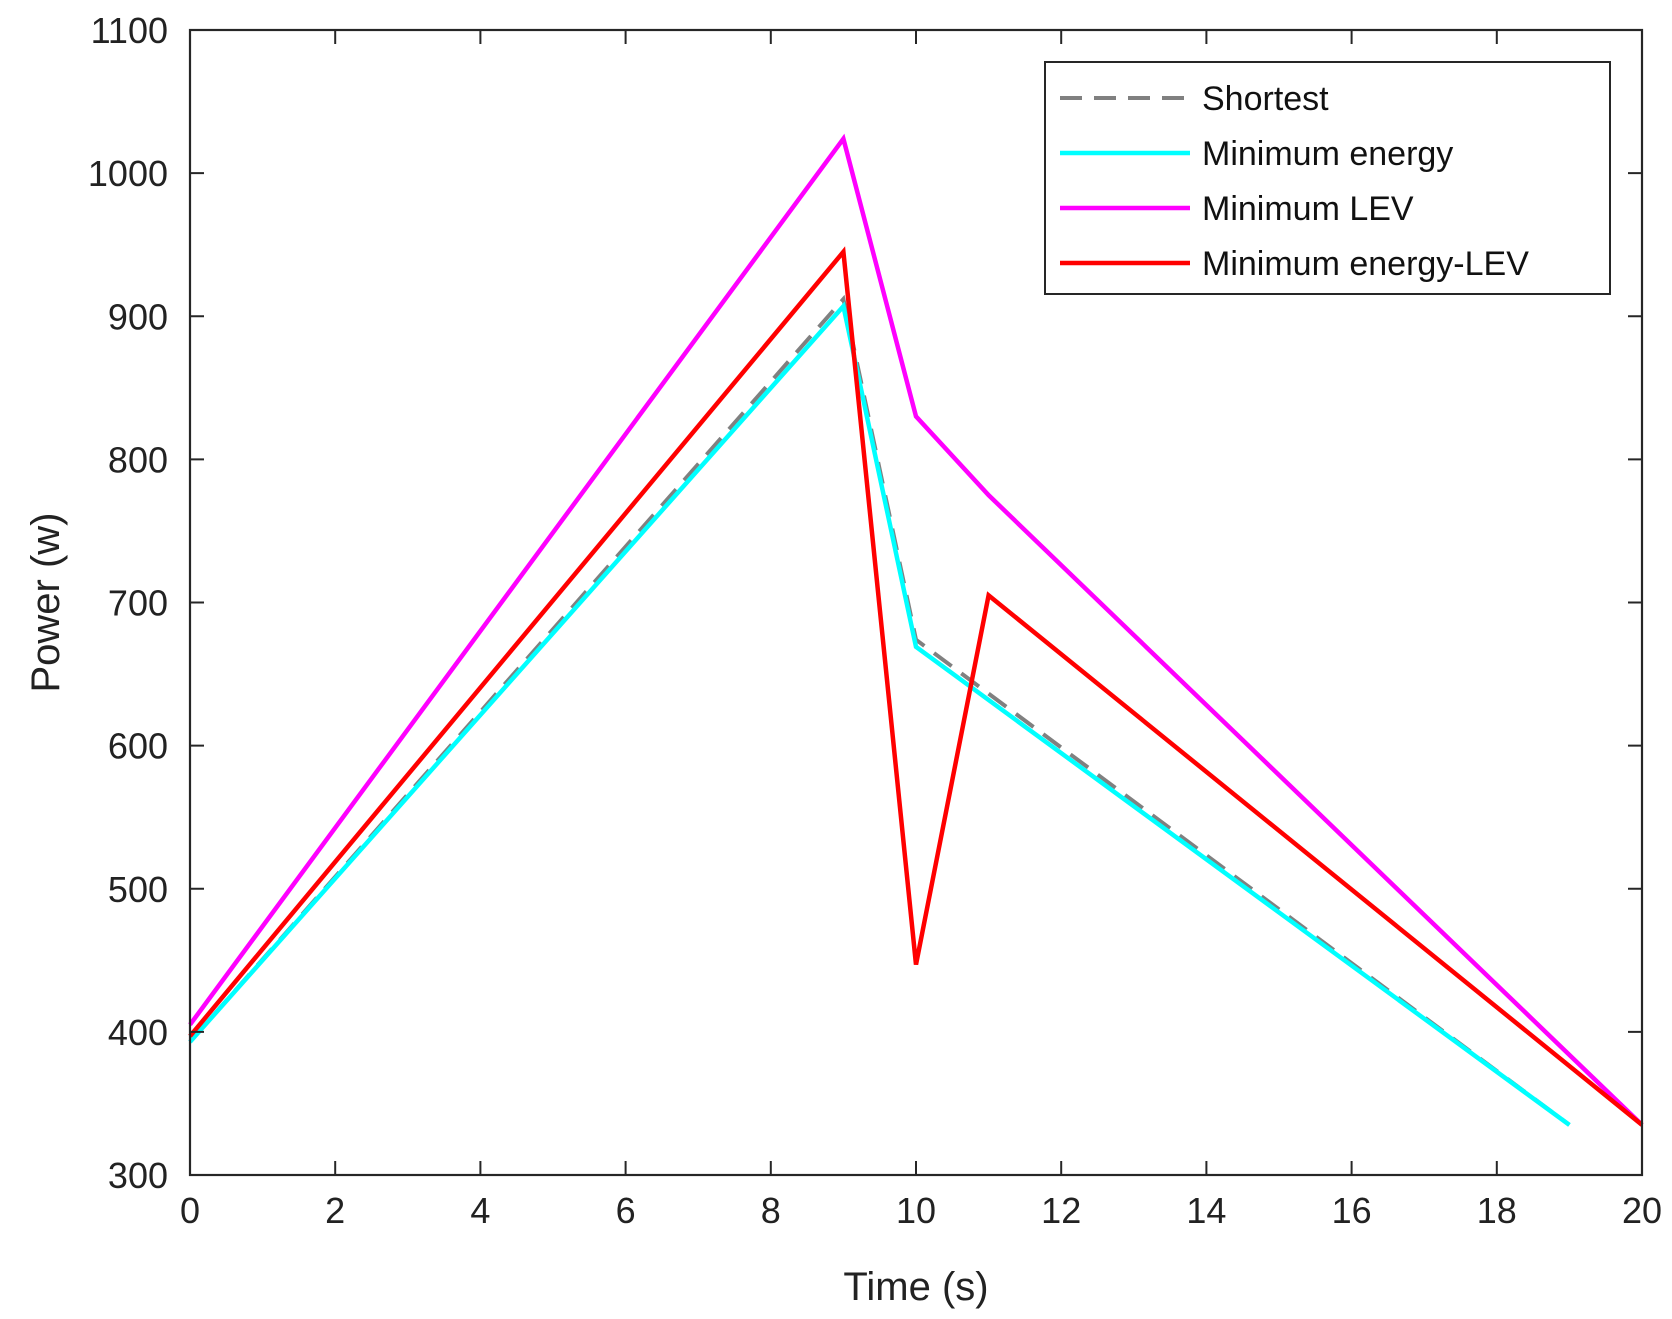 This screenshot has height=1319, width=1672. I want to click on x-tick-label: 14, so click(1206, 1210).